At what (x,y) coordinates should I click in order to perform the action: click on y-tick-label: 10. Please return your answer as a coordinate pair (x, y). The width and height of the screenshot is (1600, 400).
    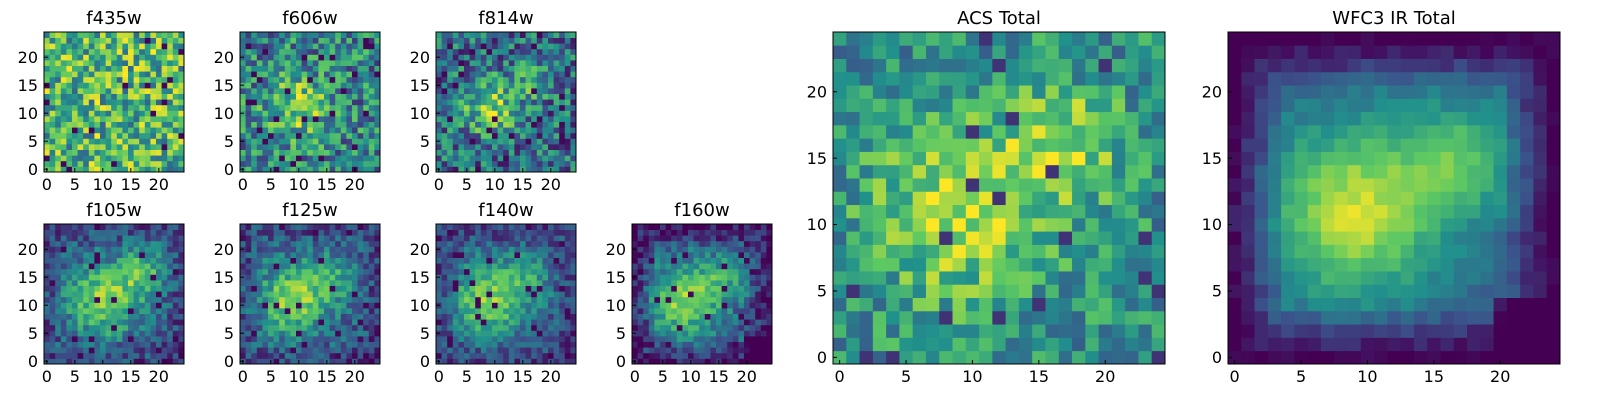
    Looking at the image, I should click on (224, 113).